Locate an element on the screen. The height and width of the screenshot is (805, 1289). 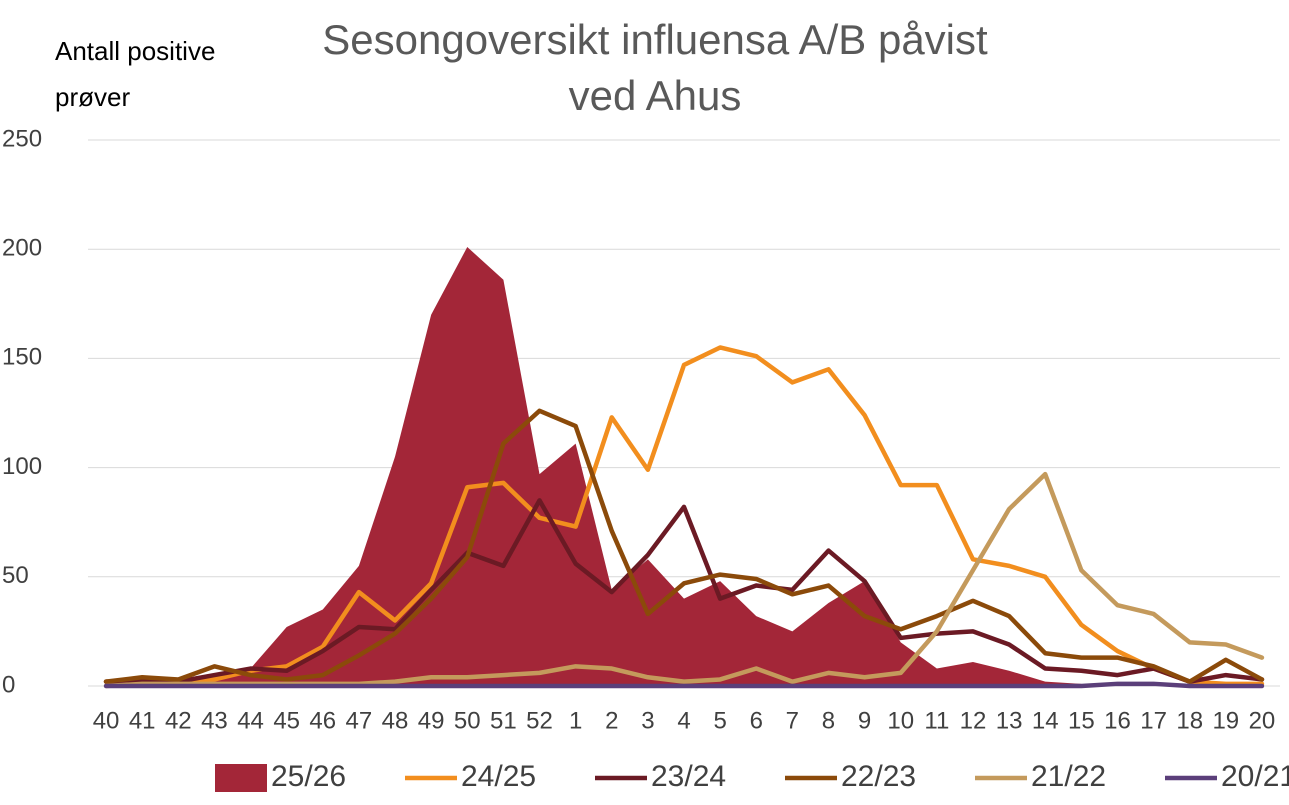
x-tick-label: 5 is located at coordinates (719, 720).